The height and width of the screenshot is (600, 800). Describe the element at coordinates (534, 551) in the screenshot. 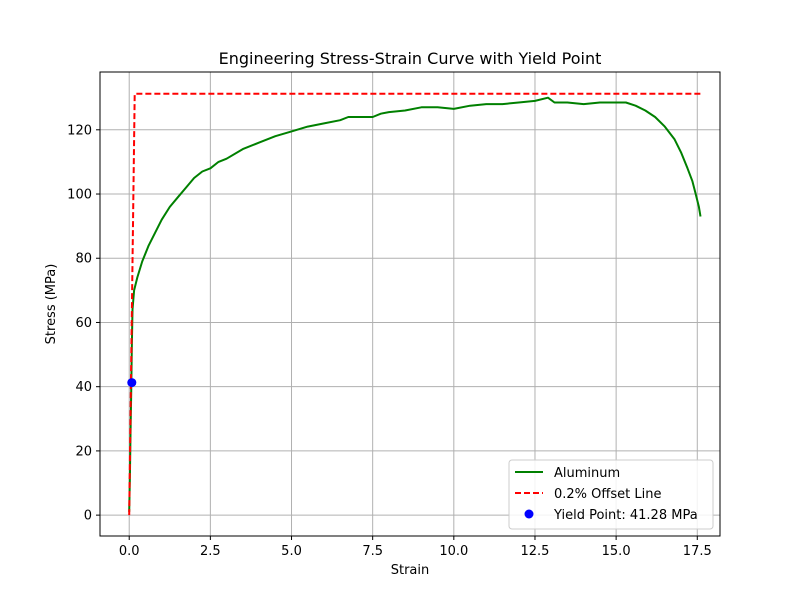

I see `x-tick-label: 12.5` at that location.